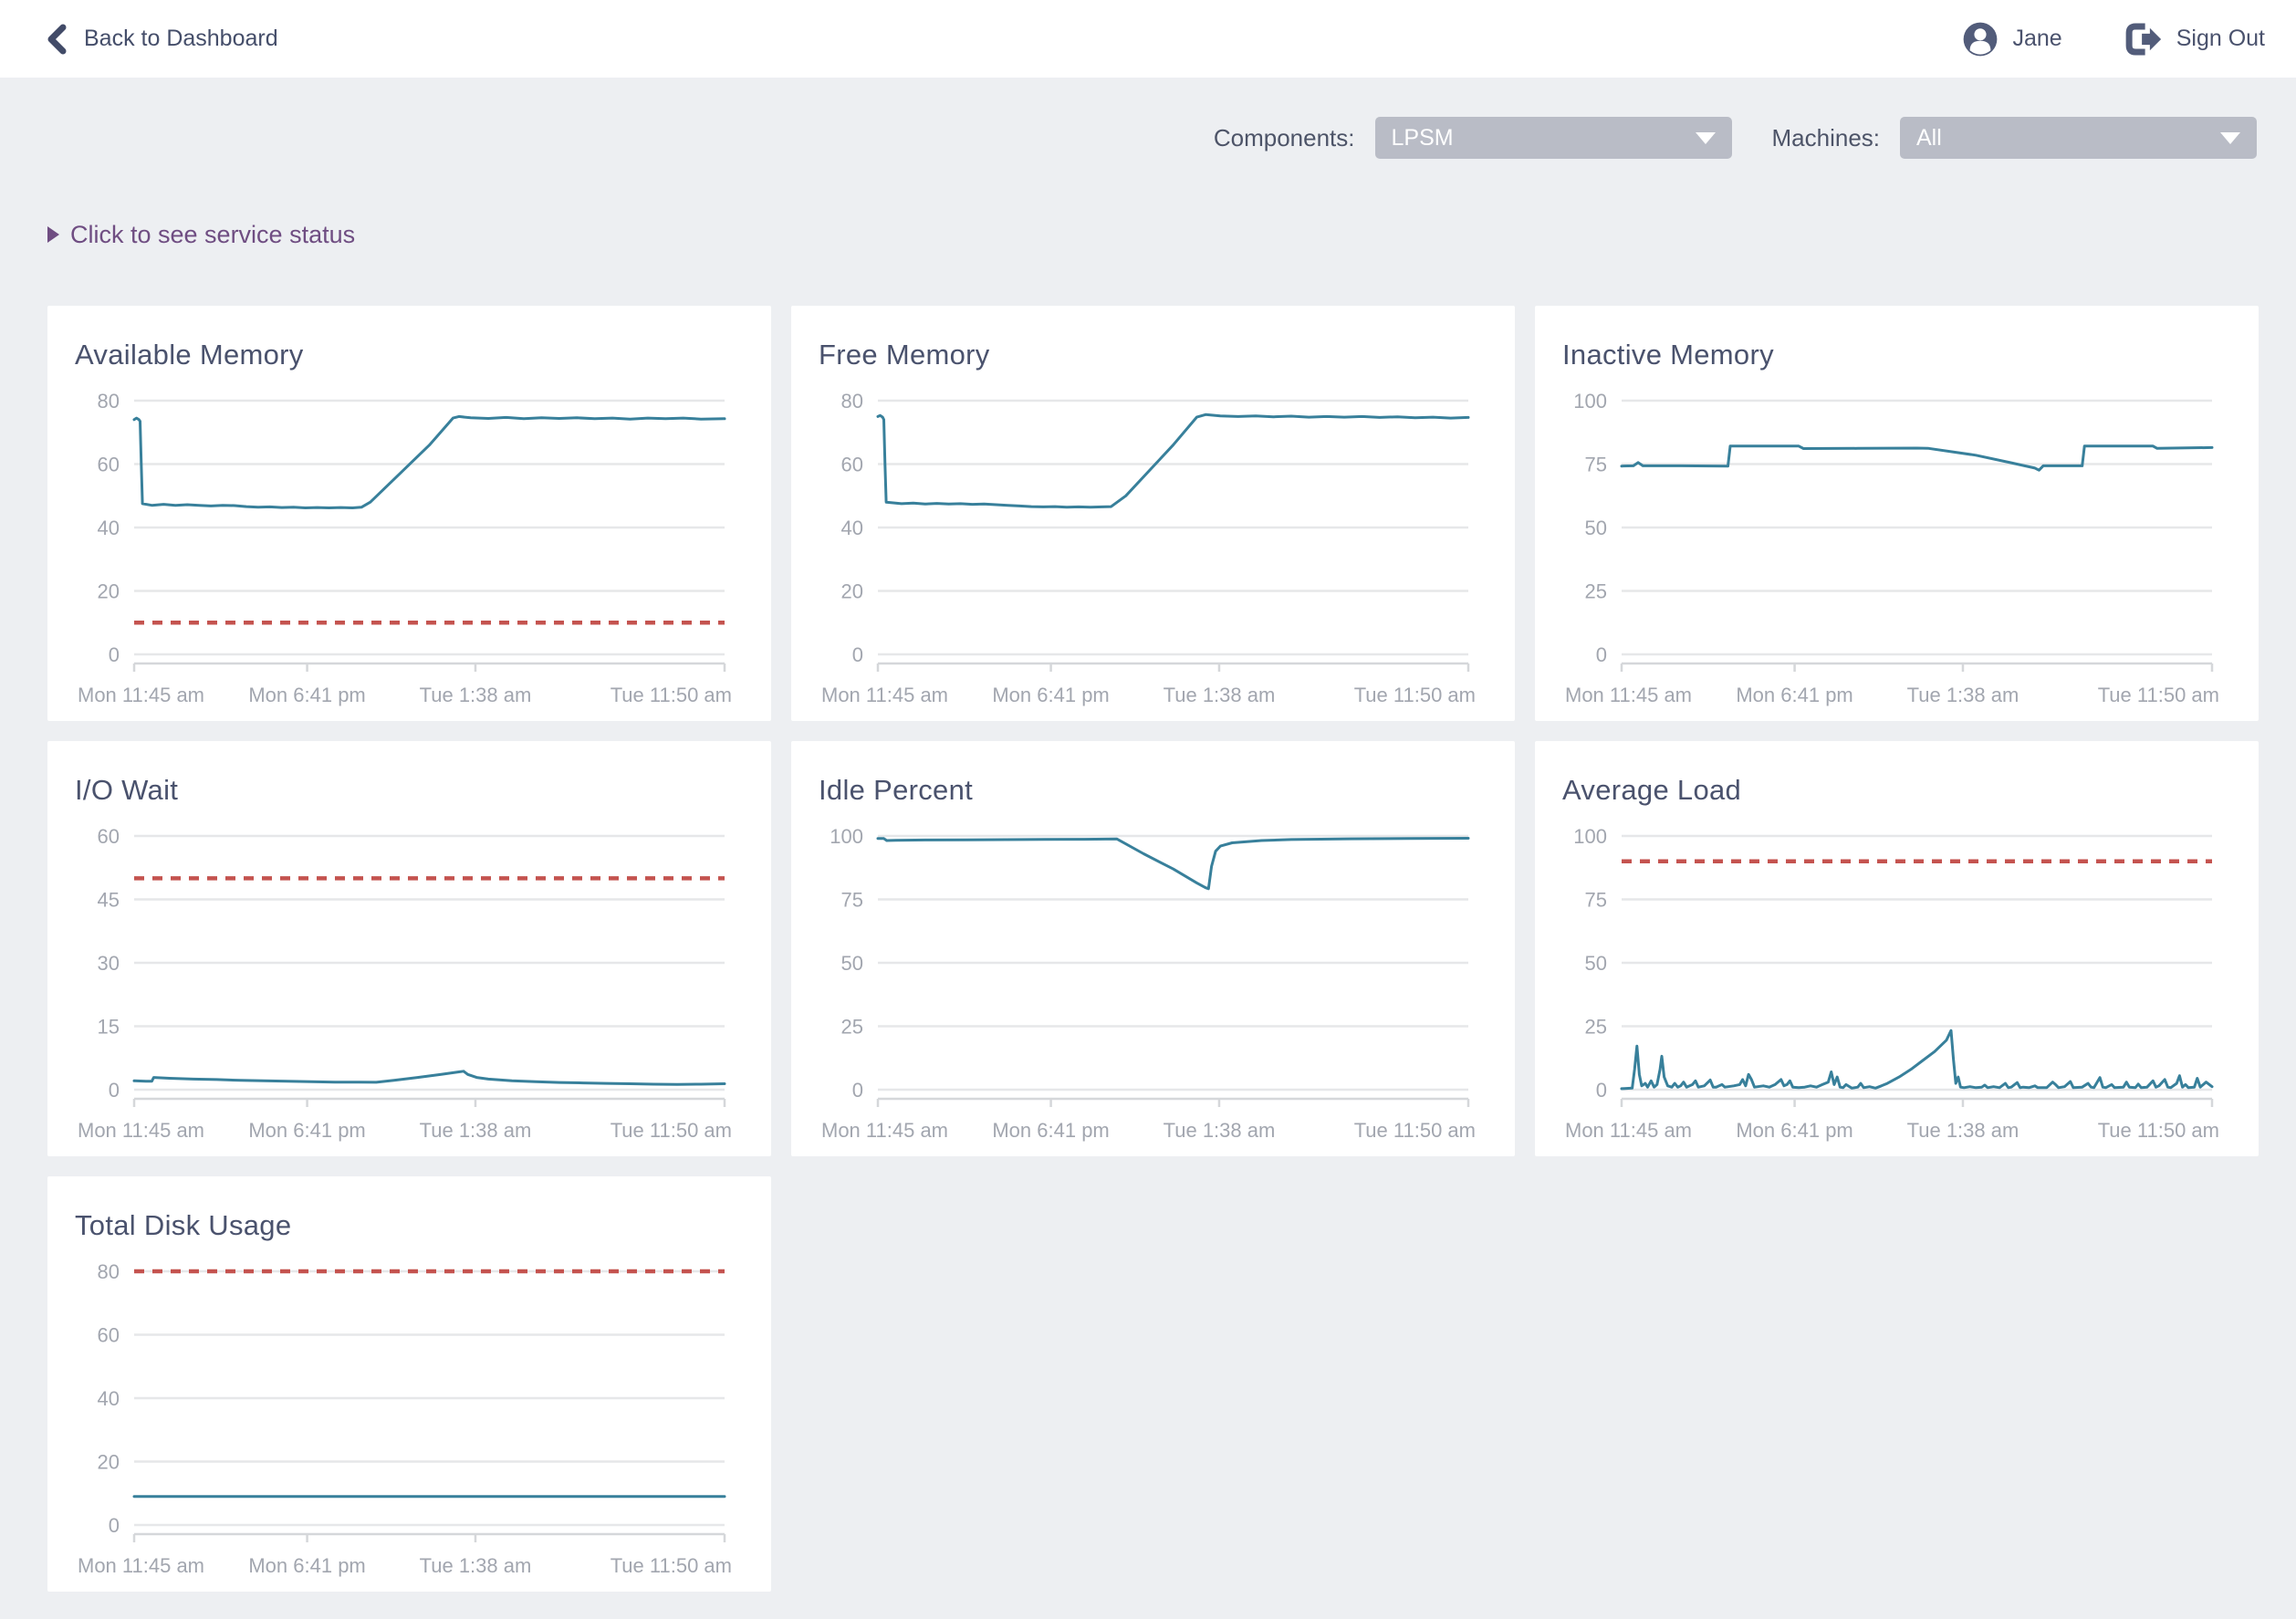  I want to click on user-menu: Jane, so click(2012, 39).